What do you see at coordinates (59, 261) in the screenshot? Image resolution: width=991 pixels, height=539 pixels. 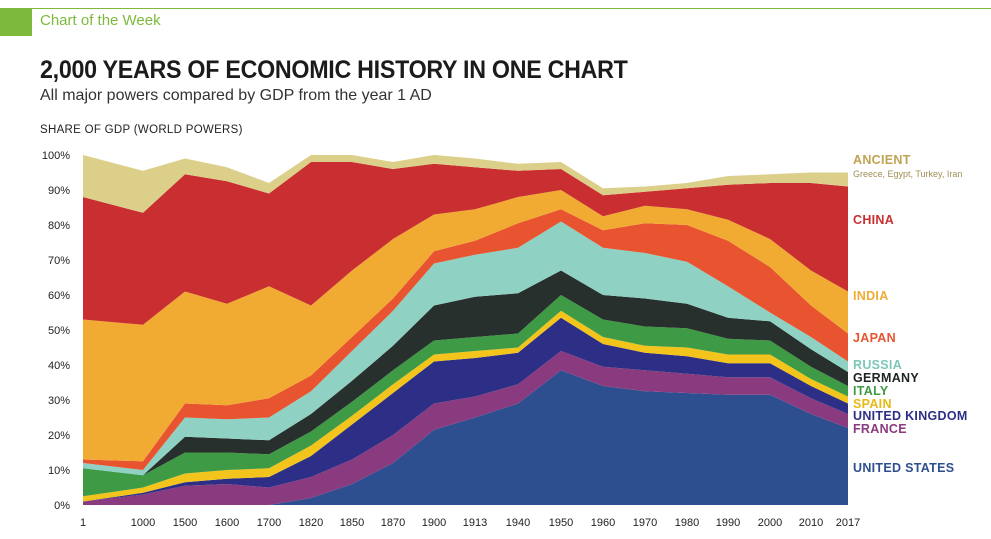 I see `y-tick-label: 70%` at bounding box center [59, 261].